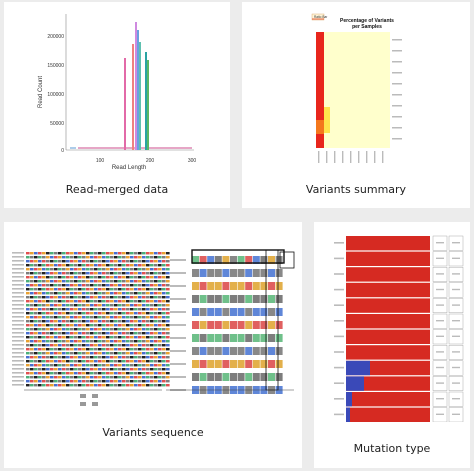  I want to click on mutation-bars, so click(399, 328).